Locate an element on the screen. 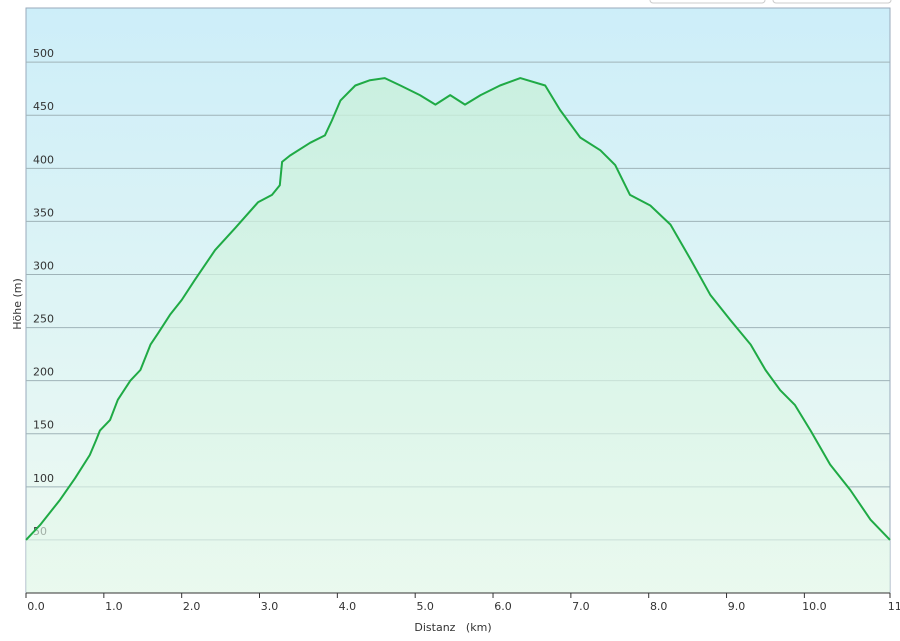 Image resolution: width=900 pixels, height=641 pixels. y-tick-label: 300 is located at coordinates (43, 265).